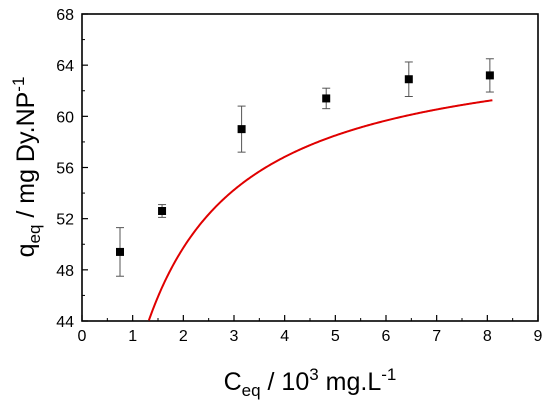 The width and height of the screenshot is (550, 405). What do you see at coordinates (436, 336) in the screenshot?
I see `x-tick-label: 7` at bounding box center [436, 336].